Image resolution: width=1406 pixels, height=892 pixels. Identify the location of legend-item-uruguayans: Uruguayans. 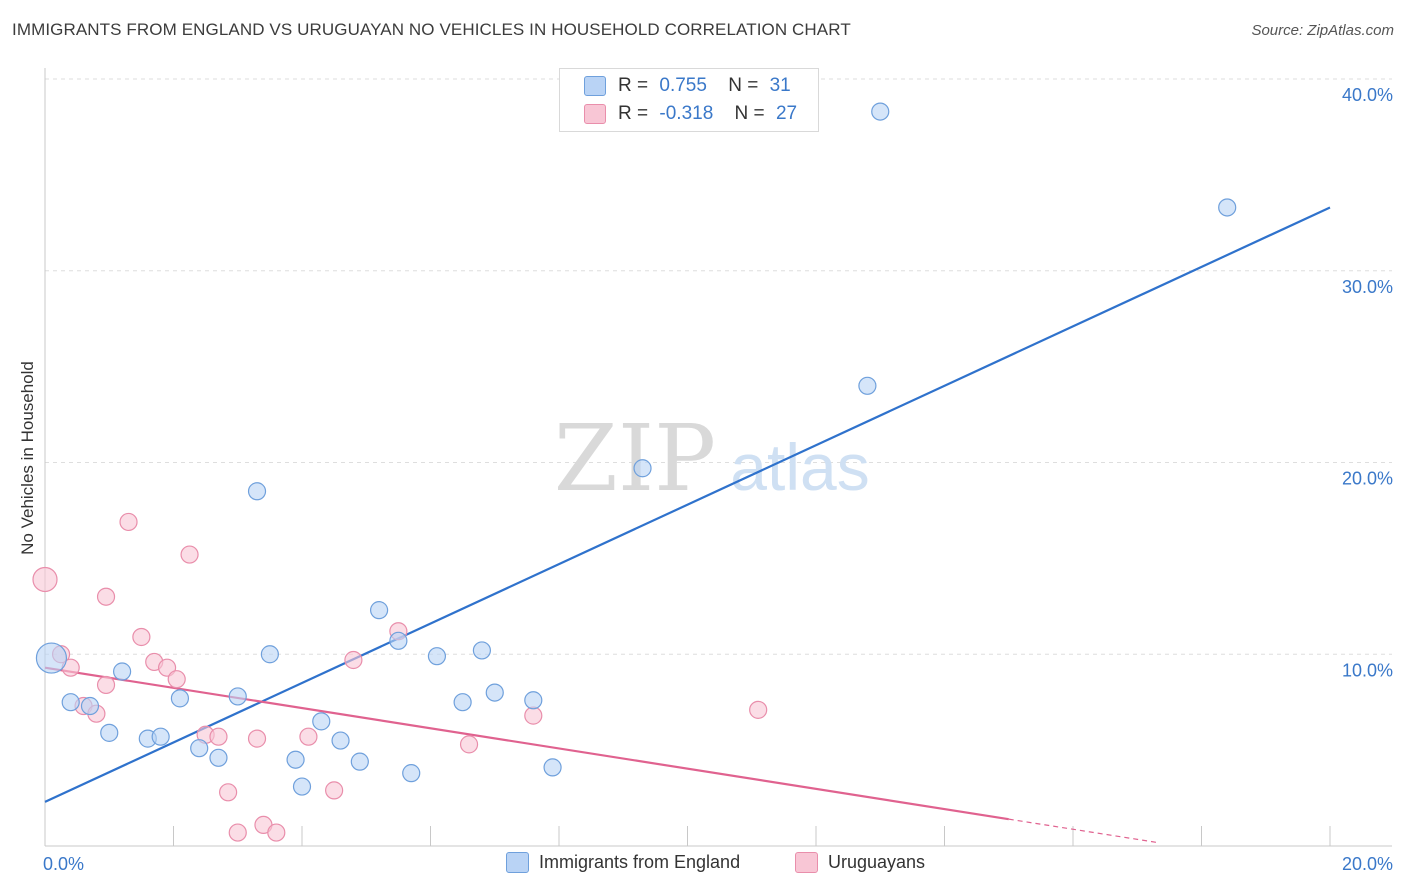
(860, 862).